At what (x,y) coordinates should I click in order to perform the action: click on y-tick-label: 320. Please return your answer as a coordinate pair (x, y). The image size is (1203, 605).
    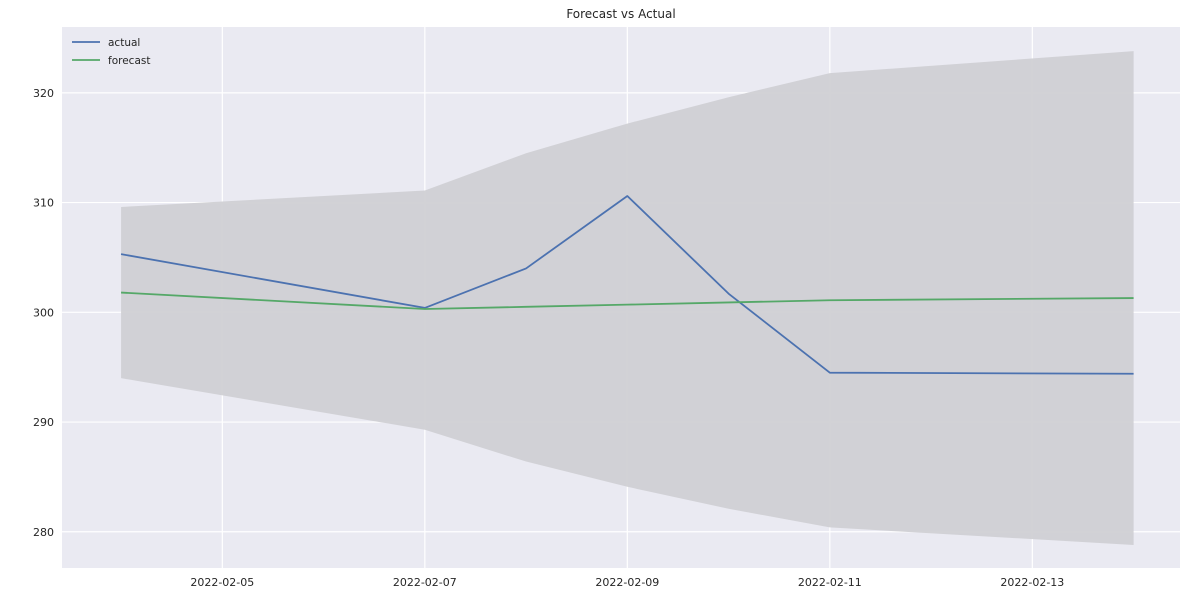
    Looking at the image, I should click on (43, 93).